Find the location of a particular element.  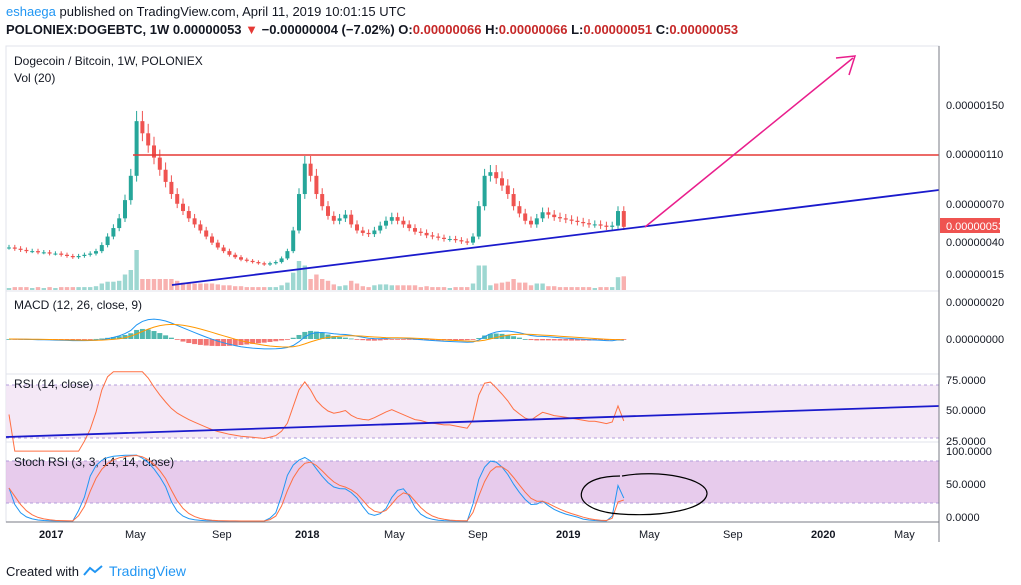

macd-tick: 0.00000000 is located at coordinates (975, 340).